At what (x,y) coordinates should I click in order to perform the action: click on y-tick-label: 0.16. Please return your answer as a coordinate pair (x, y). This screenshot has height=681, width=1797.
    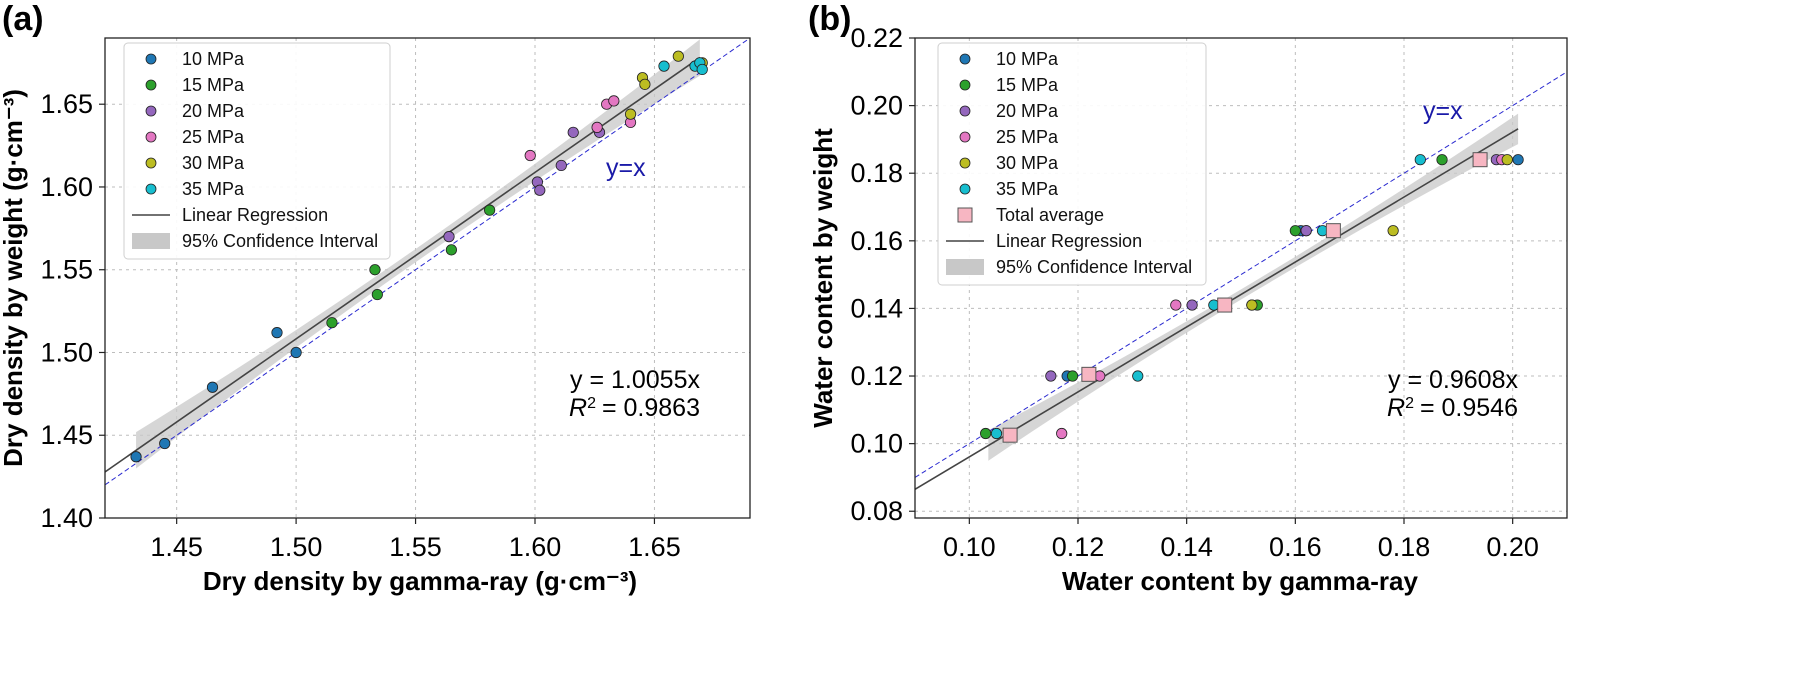
    Looking at the image, I should click on (876, 241).